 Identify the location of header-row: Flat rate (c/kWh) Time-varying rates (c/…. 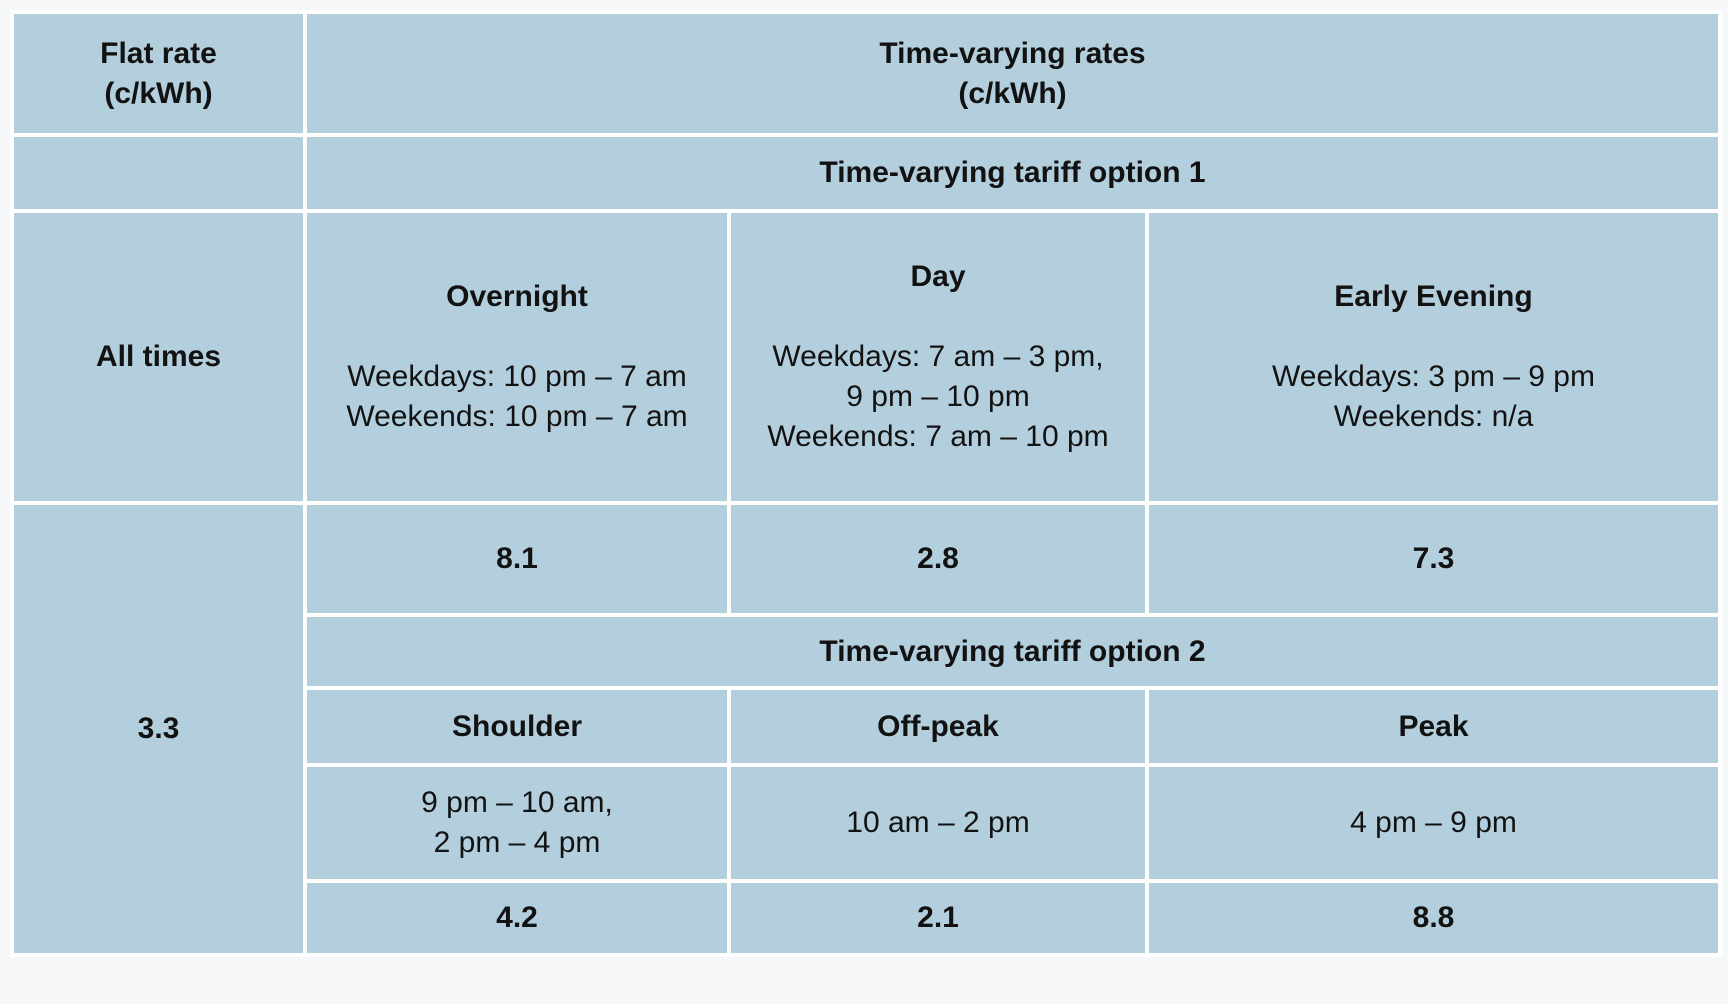
(866, 73).